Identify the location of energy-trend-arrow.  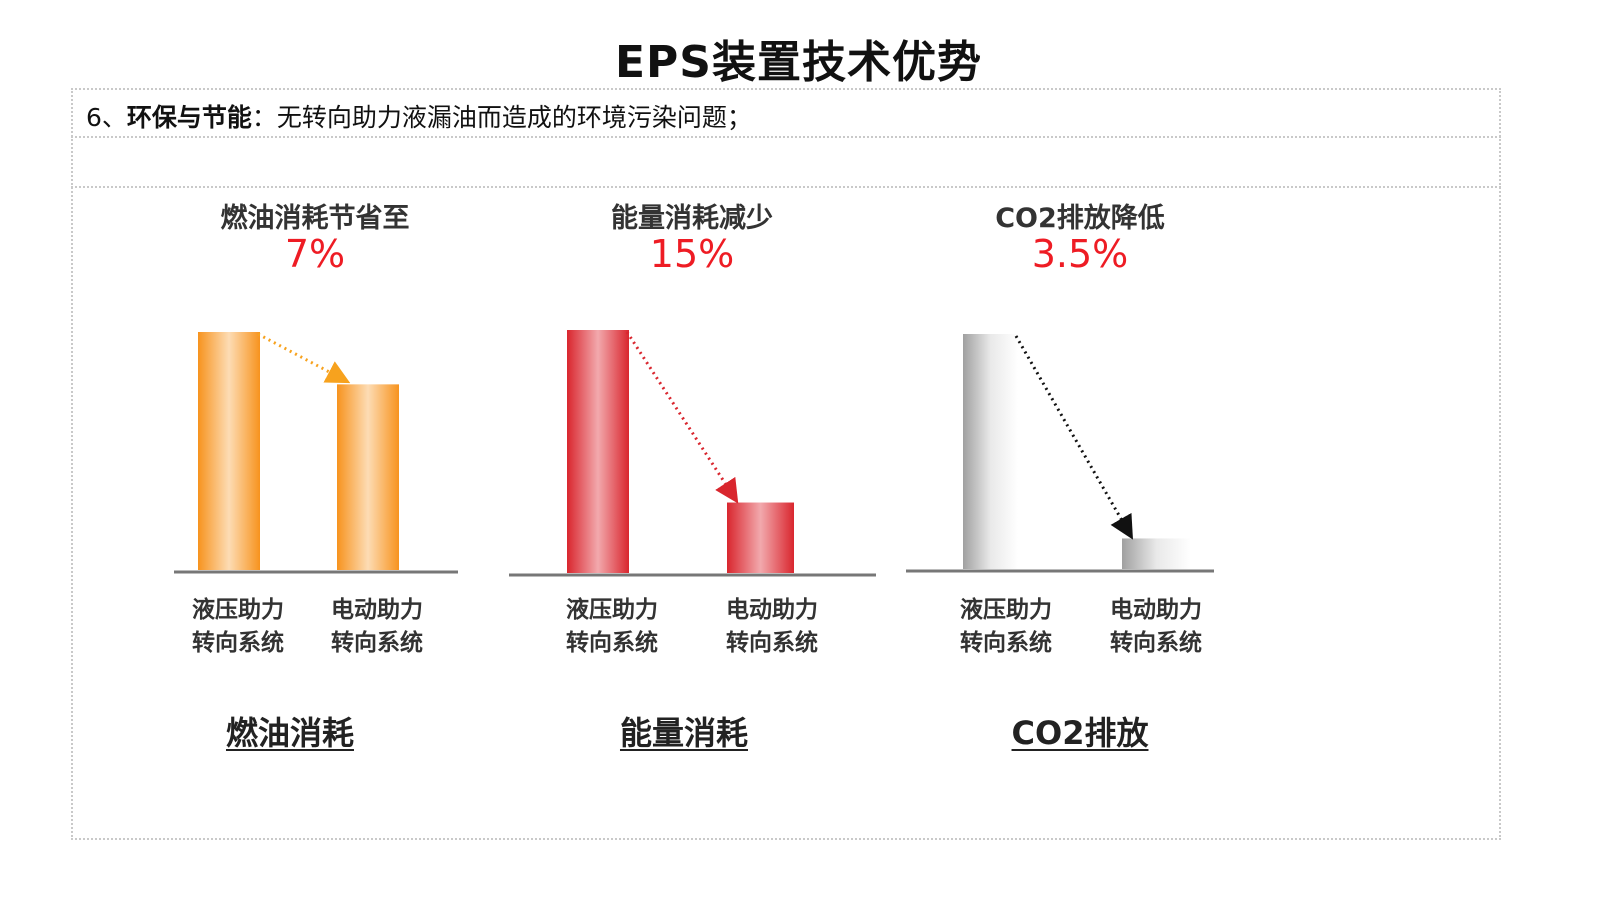
(682, 417).